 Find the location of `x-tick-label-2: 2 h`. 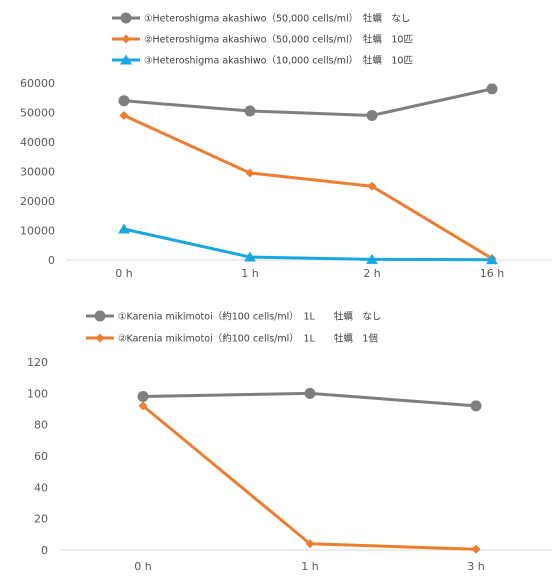

x-tick-label-2: 2 h is located at coordinates (371, 273).